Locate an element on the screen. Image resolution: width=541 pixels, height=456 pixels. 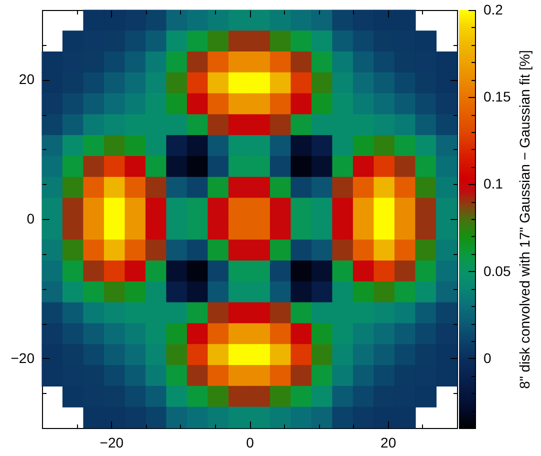
color-bar-label: 0.2 is located at coordinates (494, 10).